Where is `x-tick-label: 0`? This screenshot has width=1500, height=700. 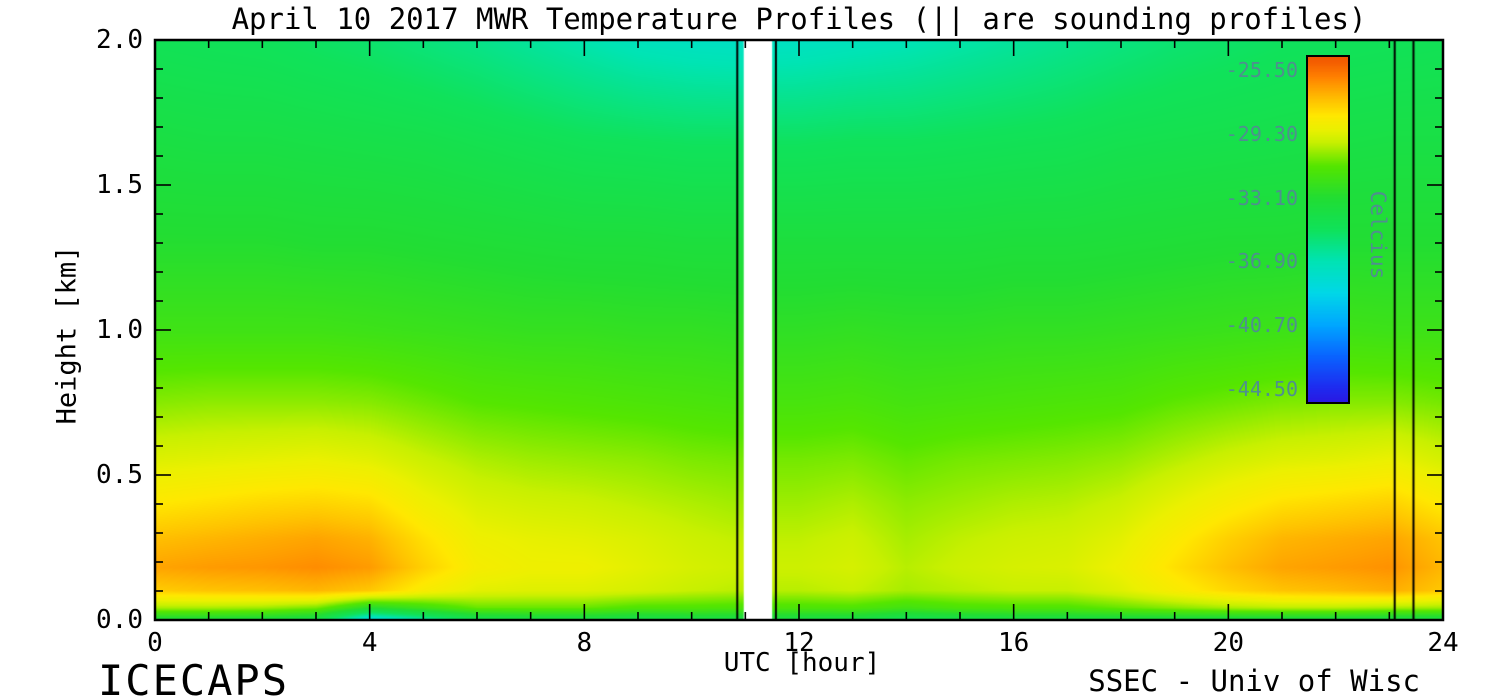 x-tick-label: 0 is located at coordinates (155, 643).